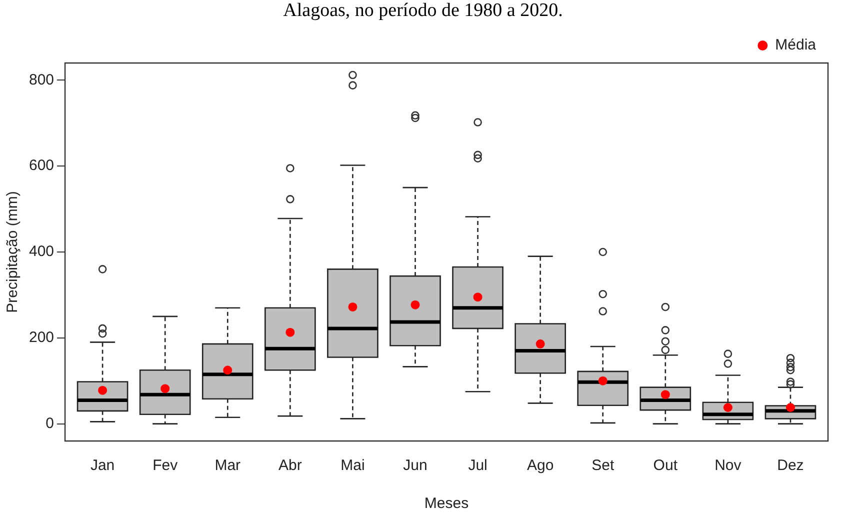 This screenshot has height=519, width=846. What do you see at coordinates (478, 465) in the screenshot?
I see `x-tick-label: Jul` at bounding box center [478, 465].